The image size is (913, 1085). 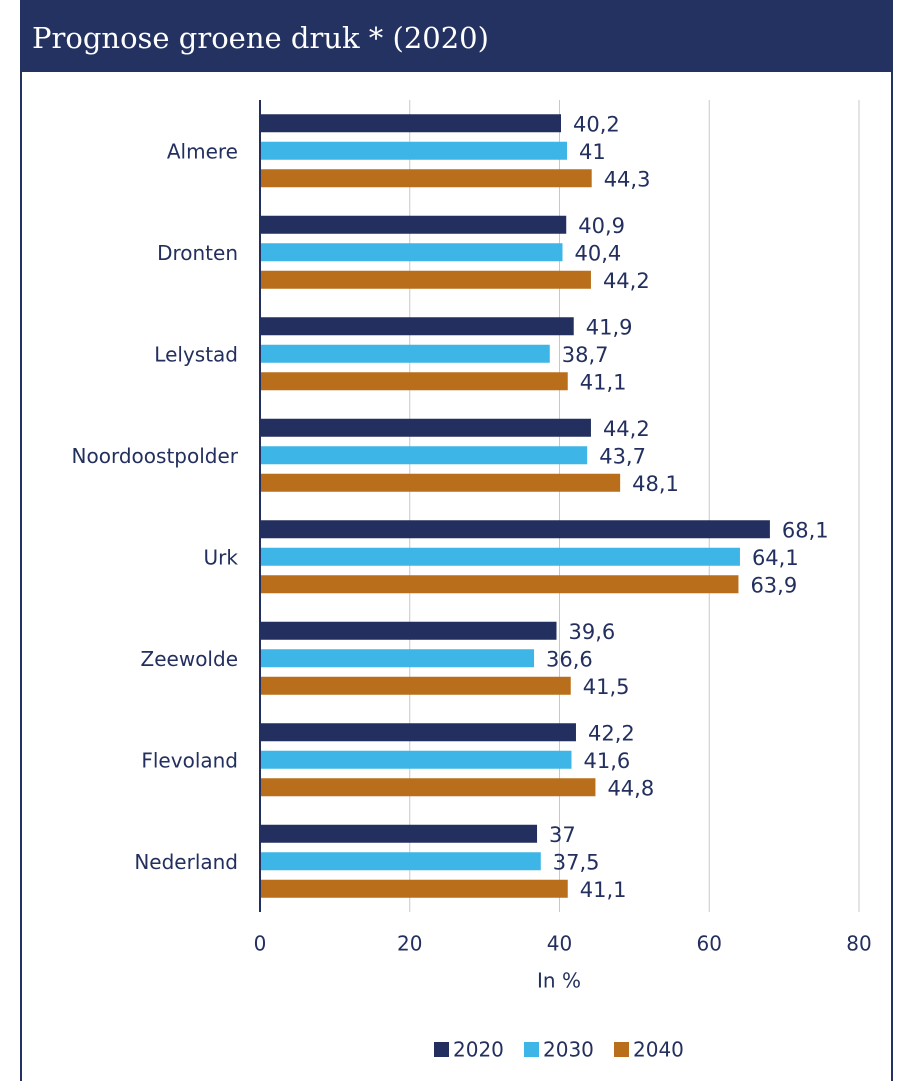 I want to click on header-band, so click(x=456, y=36).